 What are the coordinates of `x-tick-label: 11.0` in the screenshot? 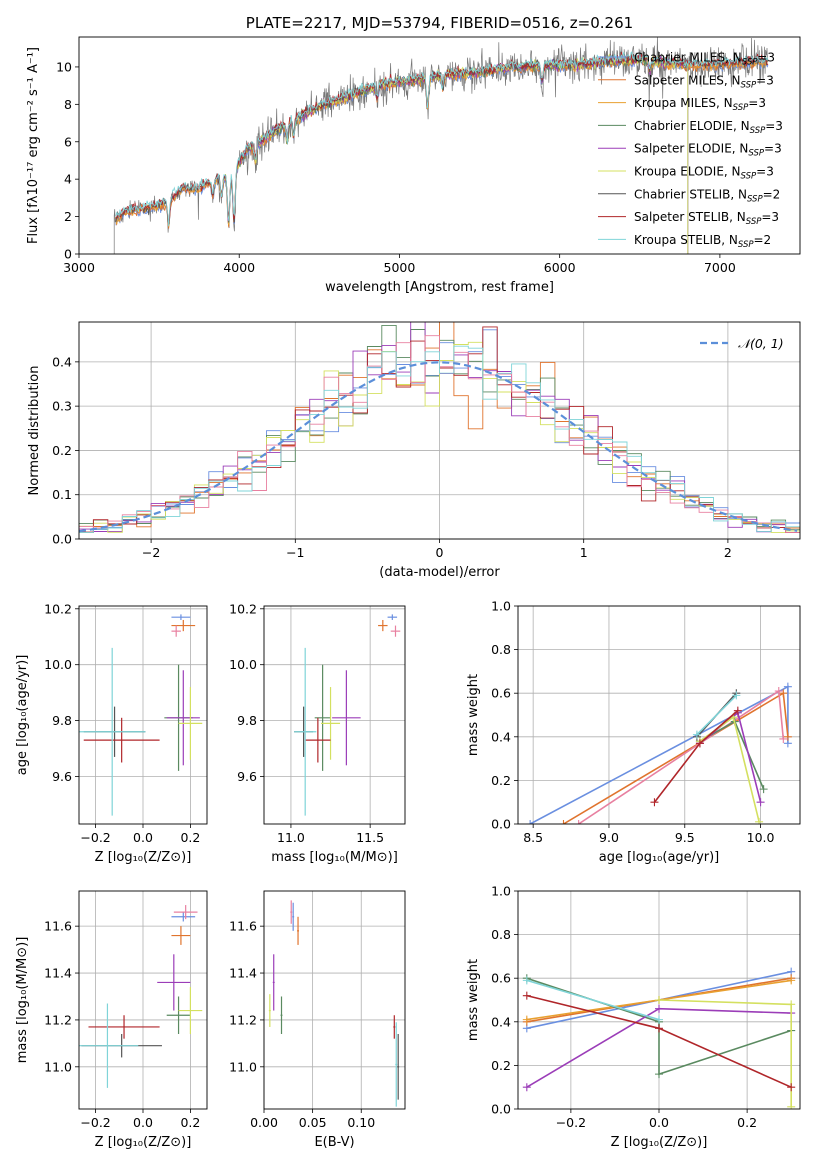 It's located at (291, 837).